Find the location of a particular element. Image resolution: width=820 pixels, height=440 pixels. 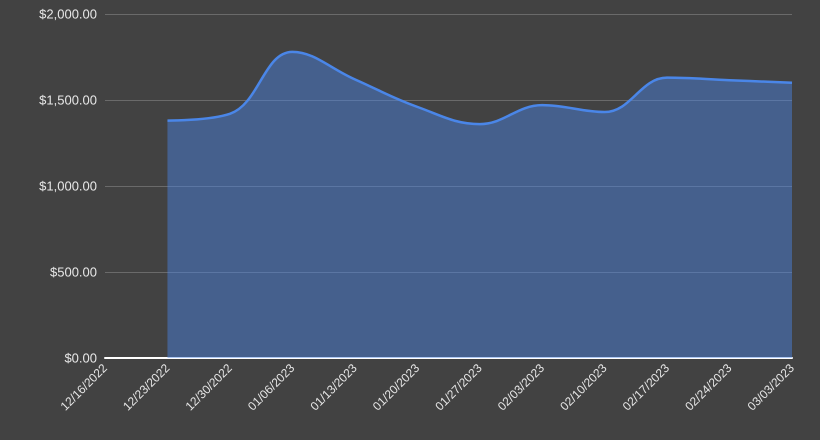

y-tick-label: $1,500.00 is located at coordinates (68, 100).